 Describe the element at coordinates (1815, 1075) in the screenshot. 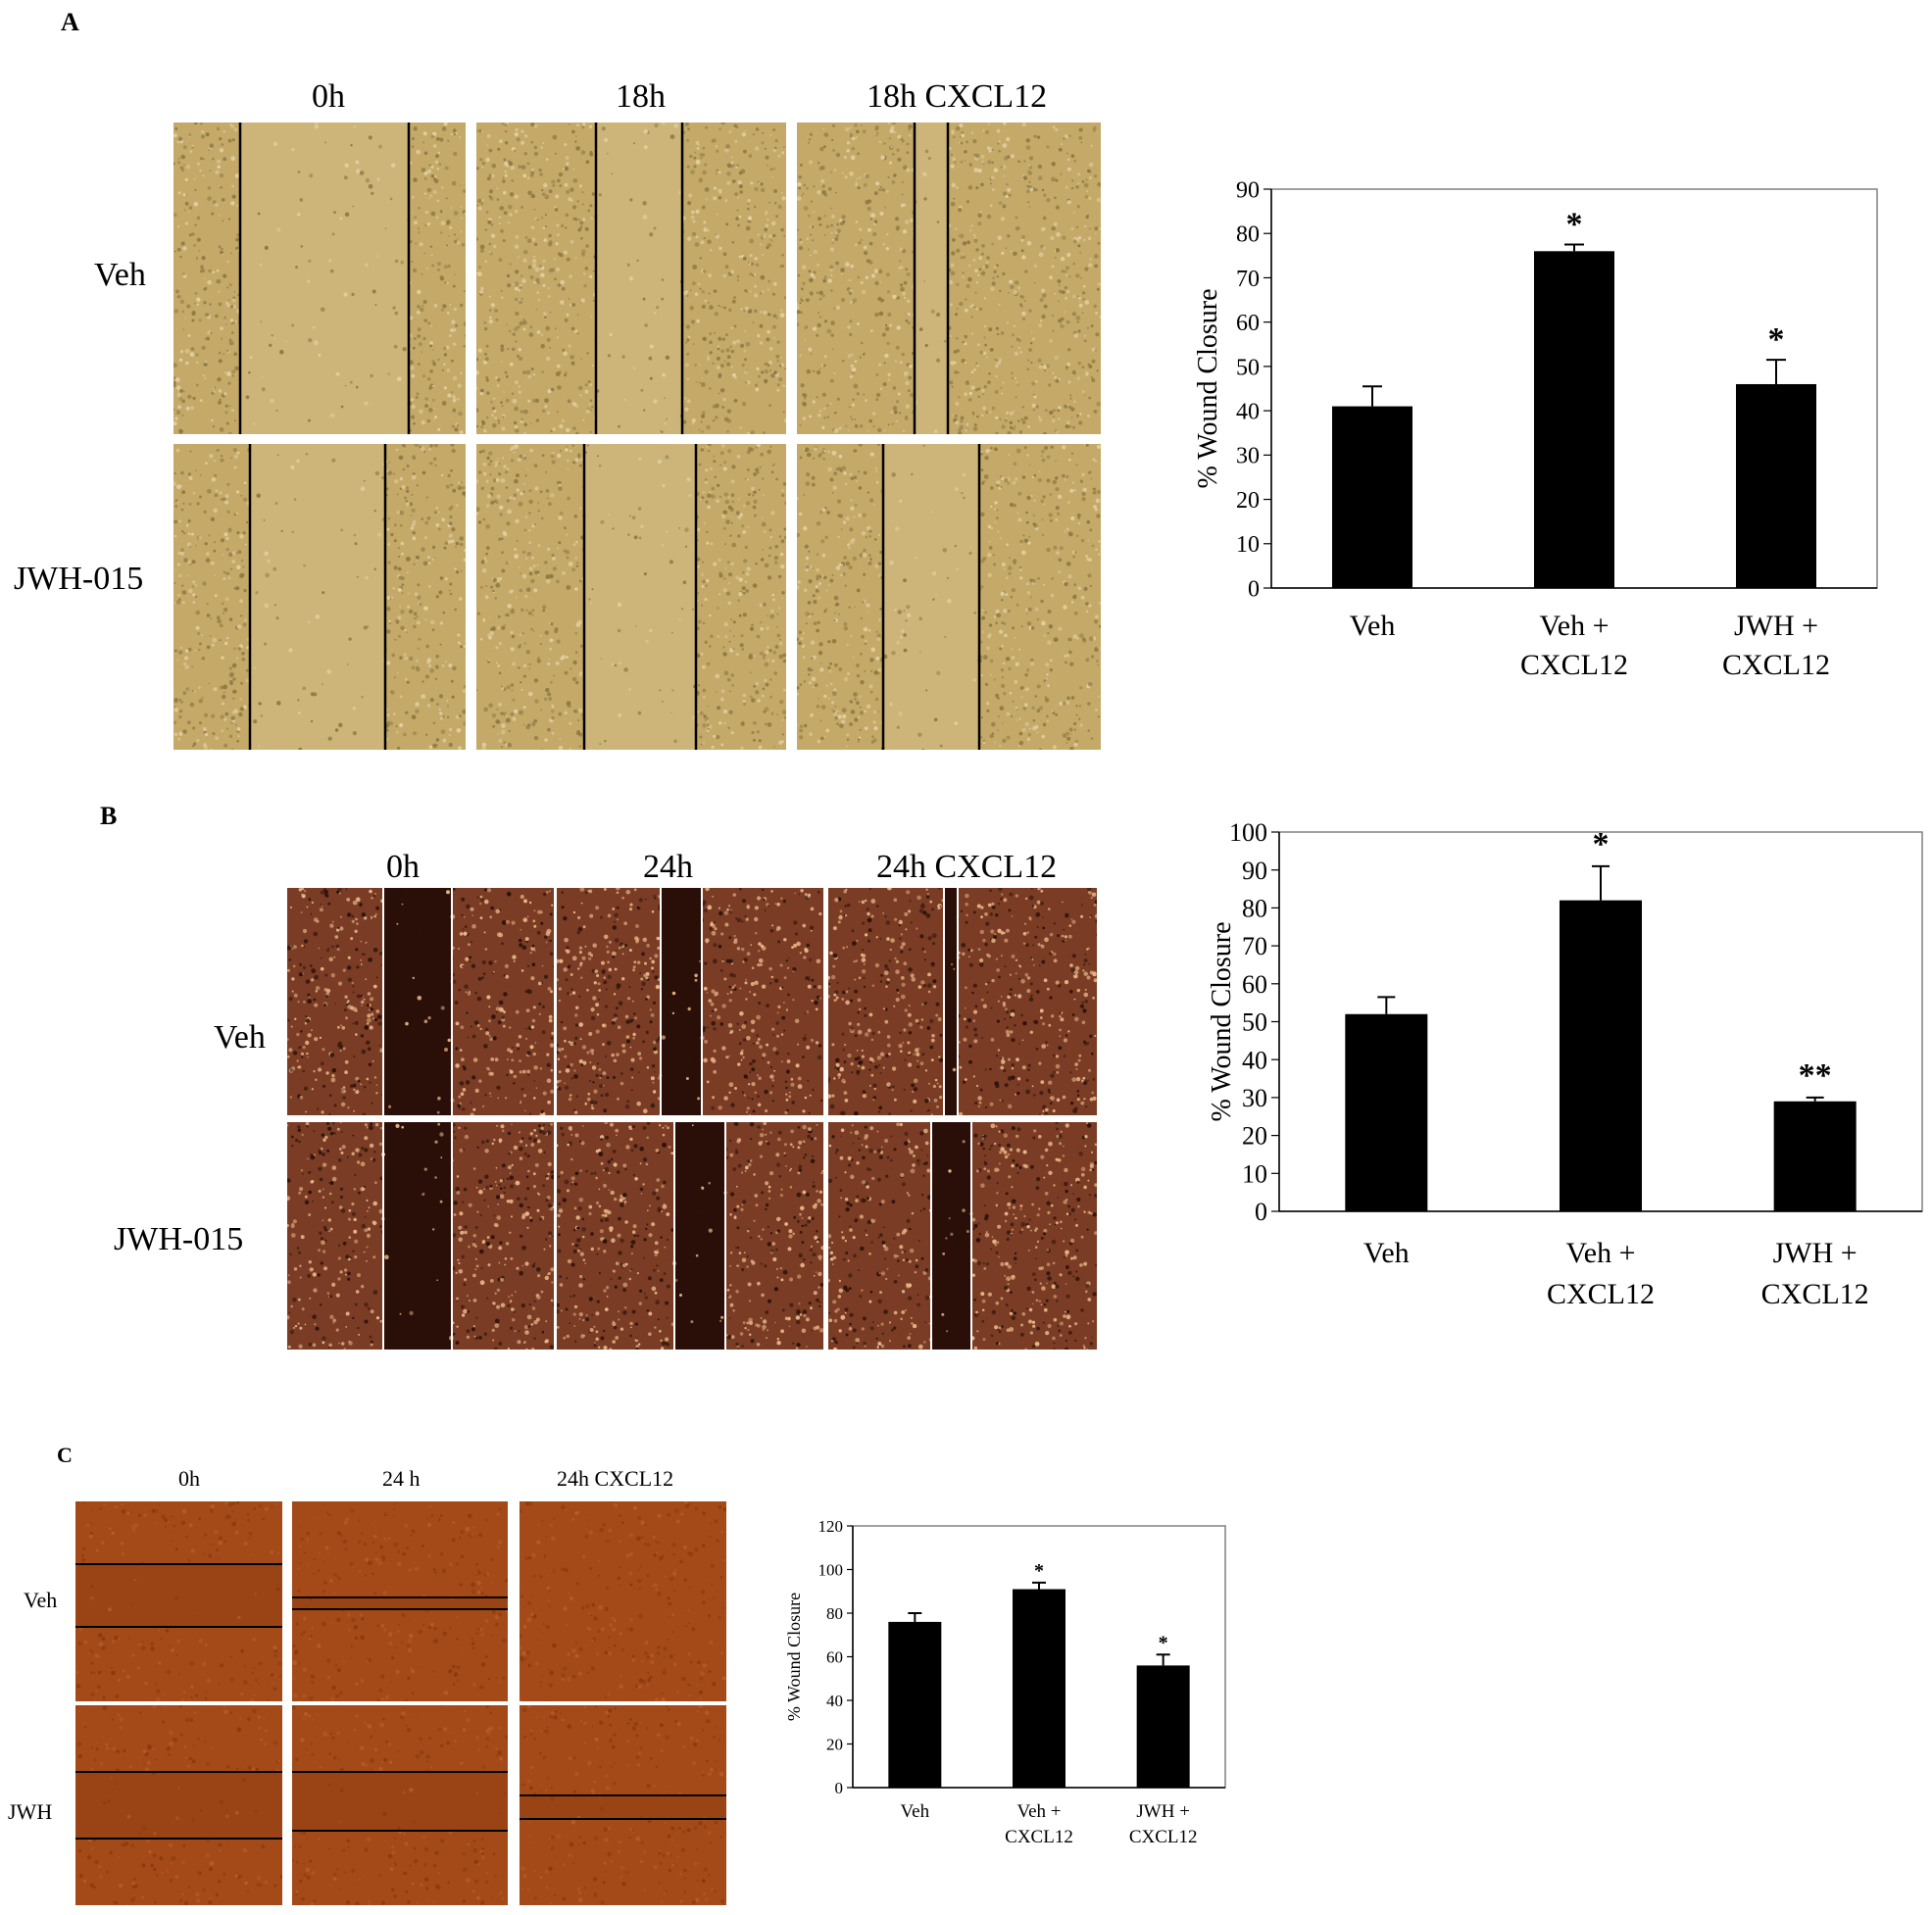

I see `panel-b-significance-2: **` at that location.